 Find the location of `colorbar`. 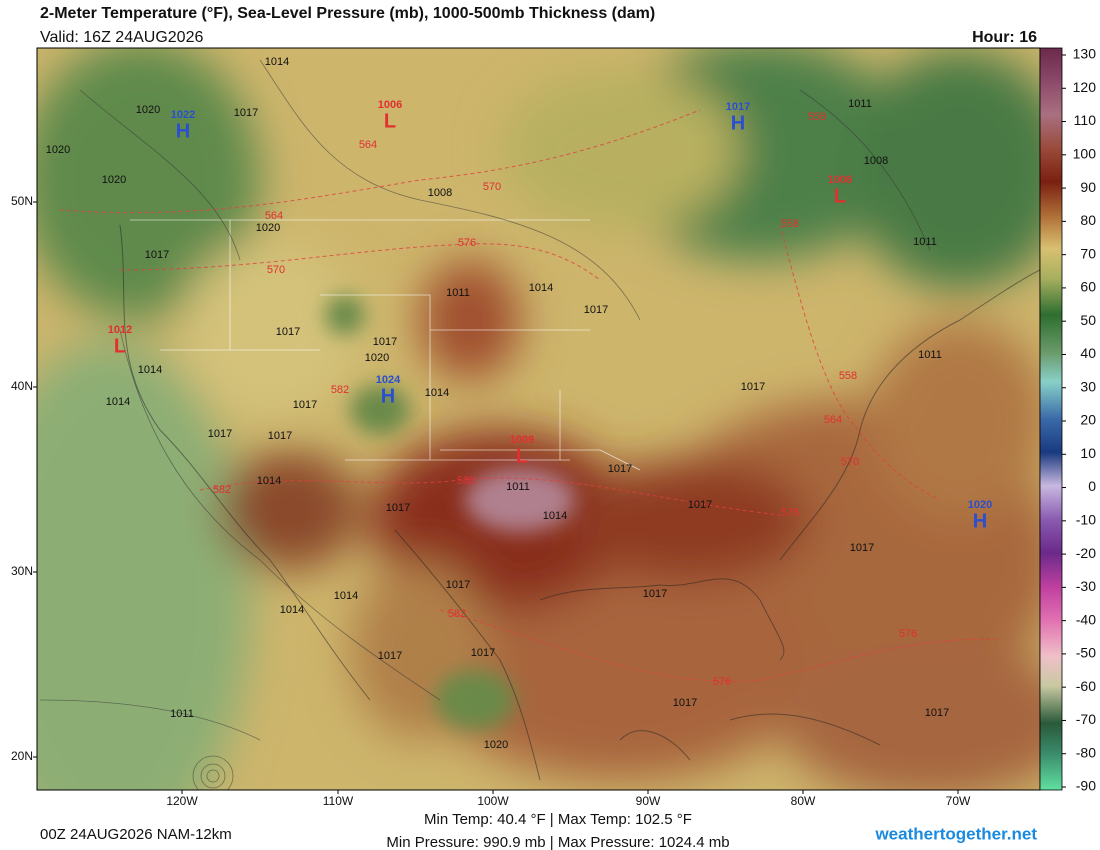

colorbar is located at coordinates (1051, 419).